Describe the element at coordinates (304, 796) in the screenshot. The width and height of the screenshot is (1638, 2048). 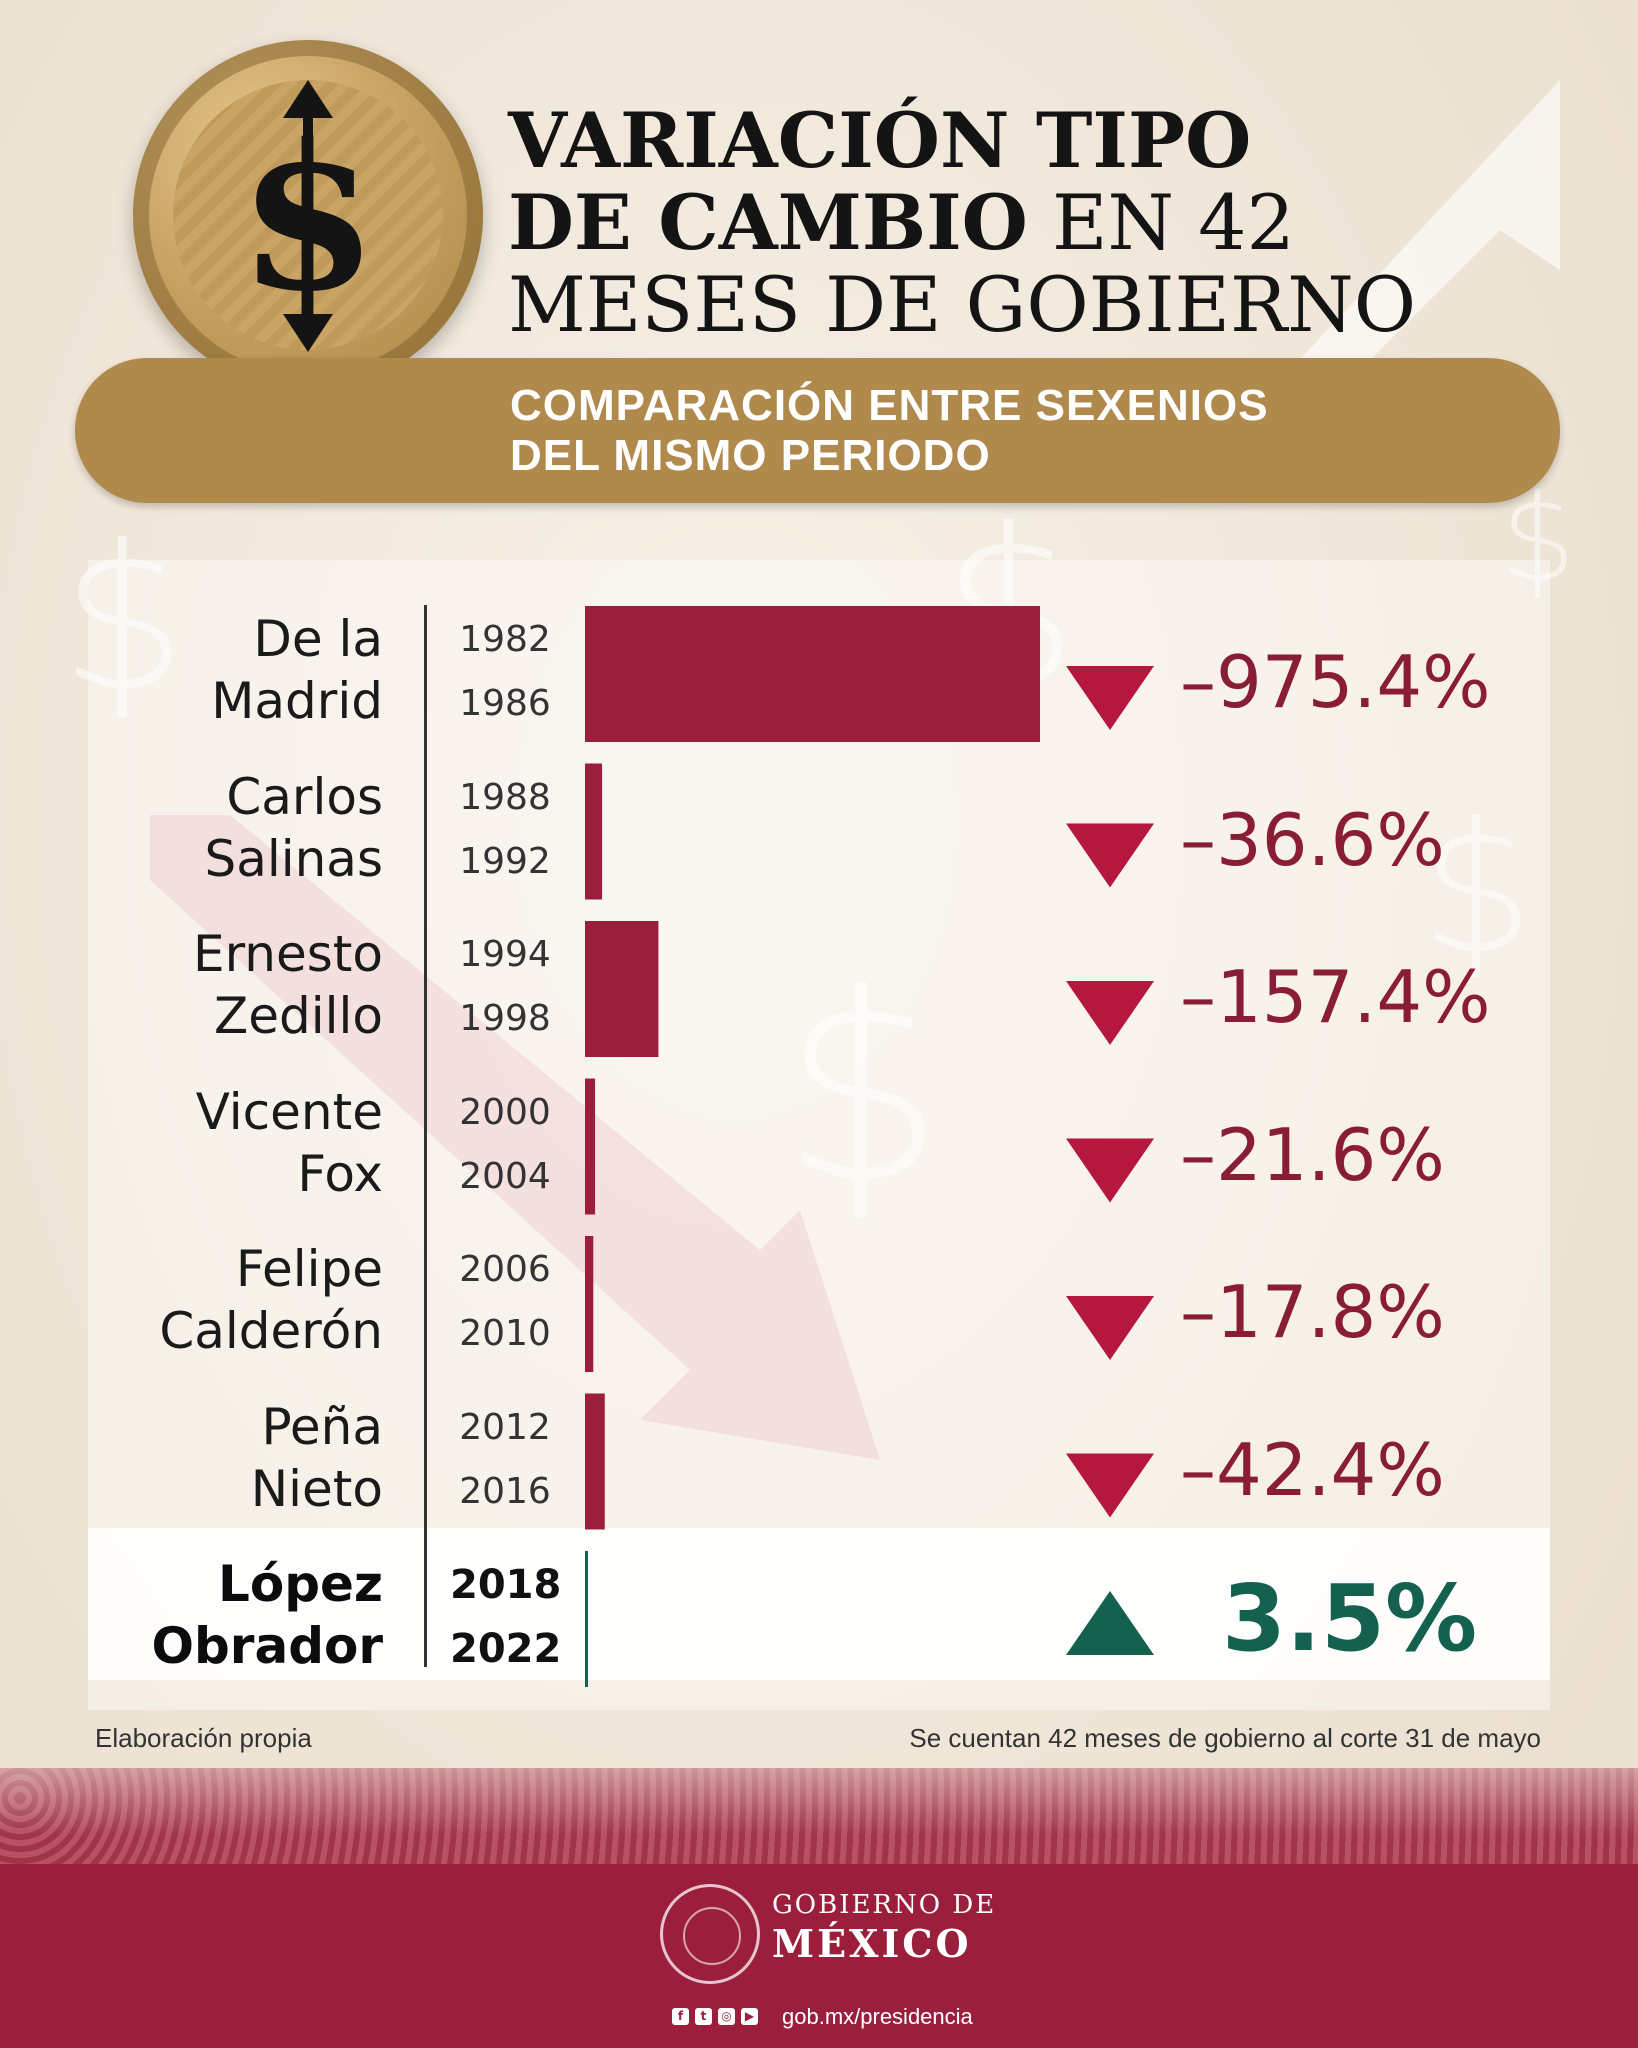
I see `president-name-line: Carlos` at that location.